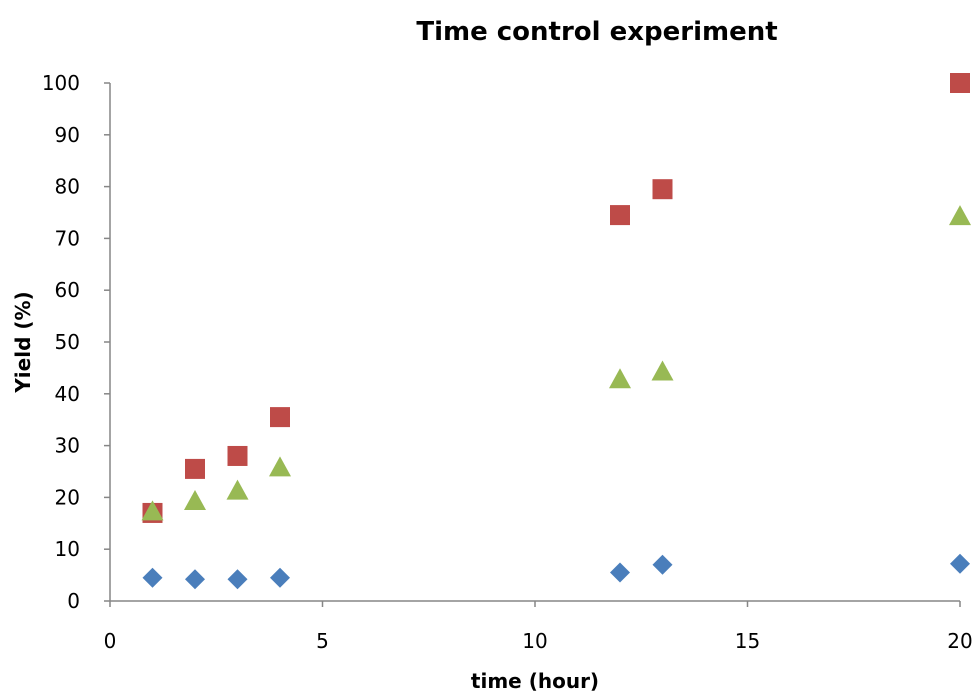  I want to click on x-tick-label: 20, so click(959, 641).